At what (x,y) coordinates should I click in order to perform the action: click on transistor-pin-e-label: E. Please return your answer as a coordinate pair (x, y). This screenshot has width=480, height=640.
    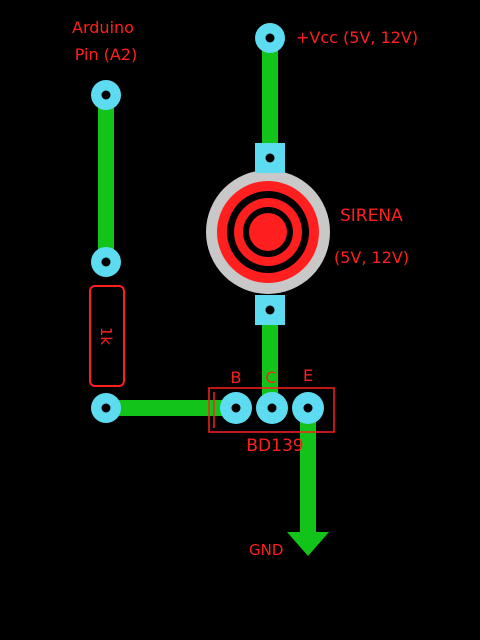
    Looking at the image, I should click on (308, 375).